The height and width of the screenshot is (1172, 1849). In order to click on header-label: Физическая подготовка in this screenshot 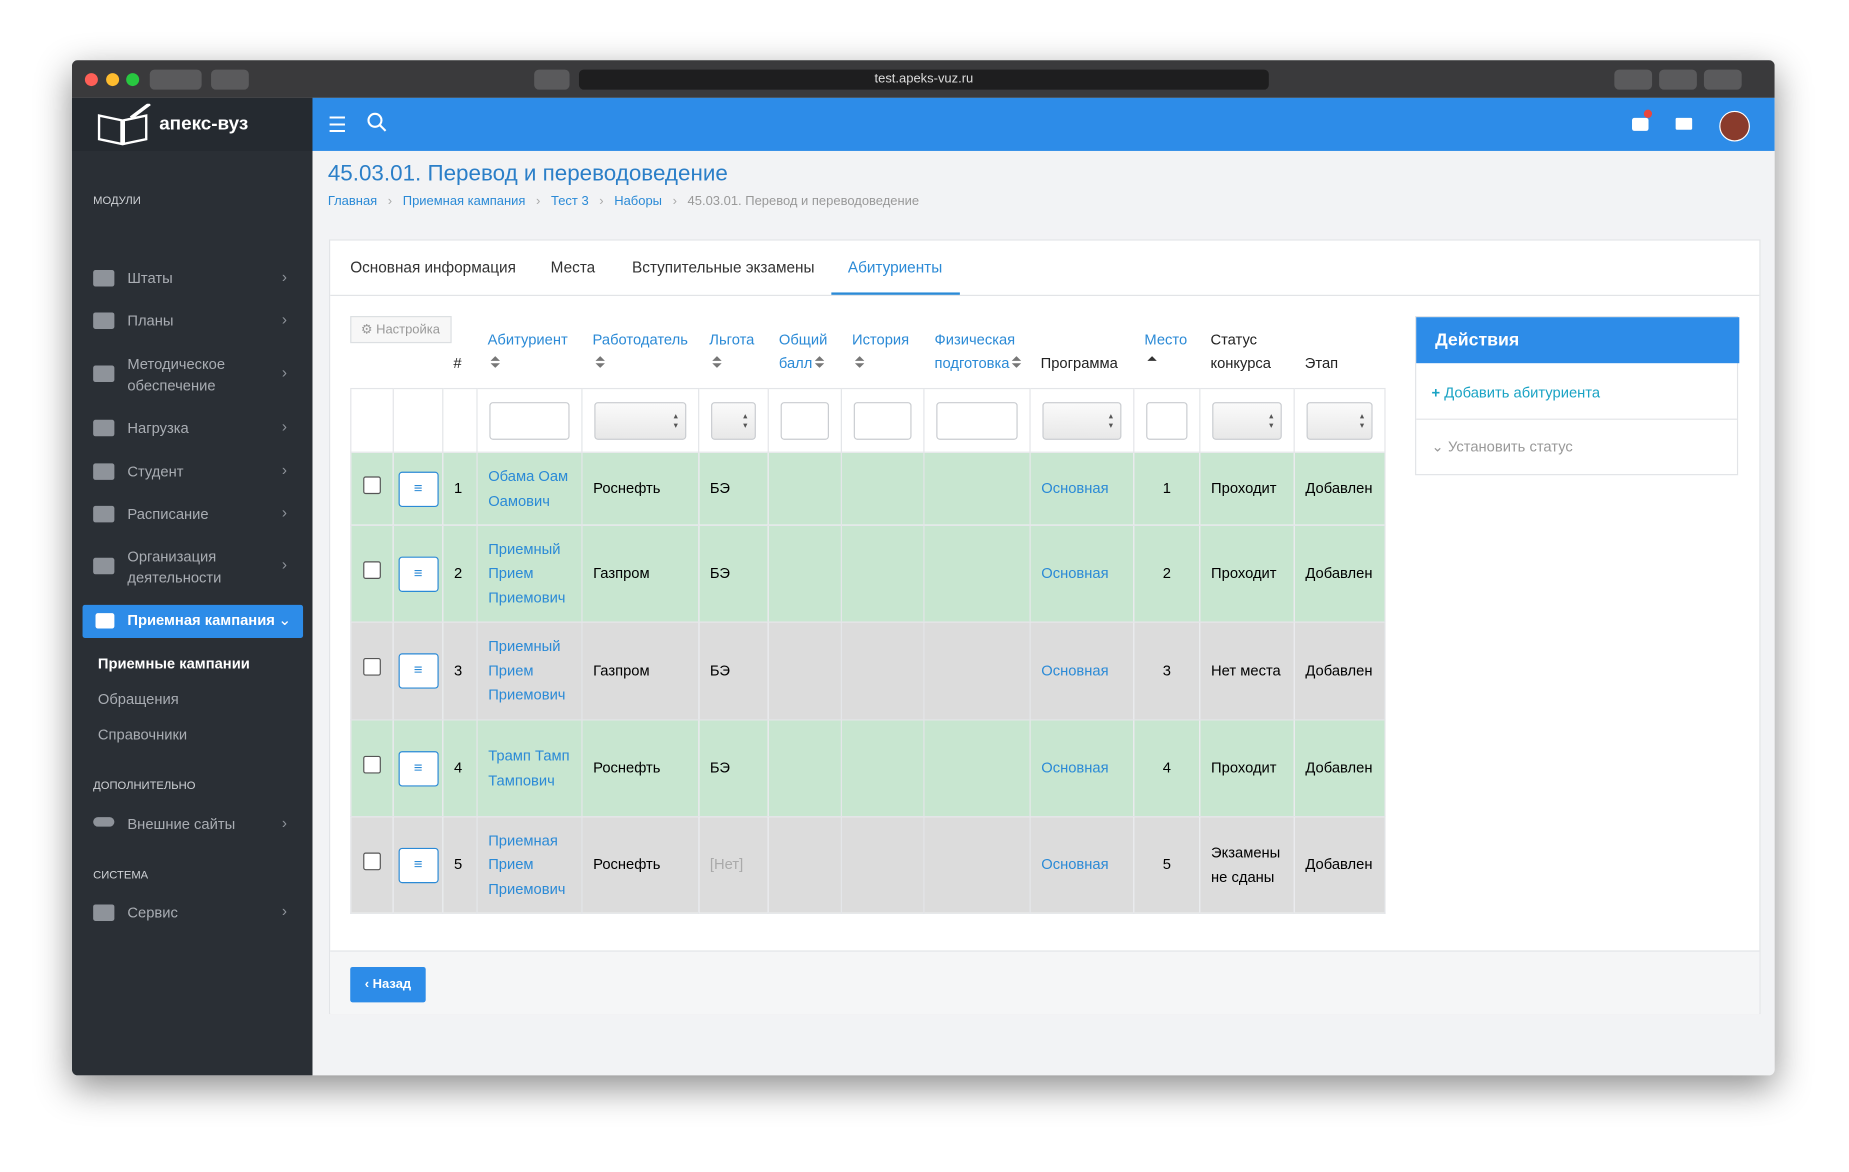, I will do `click(975, 351)`.